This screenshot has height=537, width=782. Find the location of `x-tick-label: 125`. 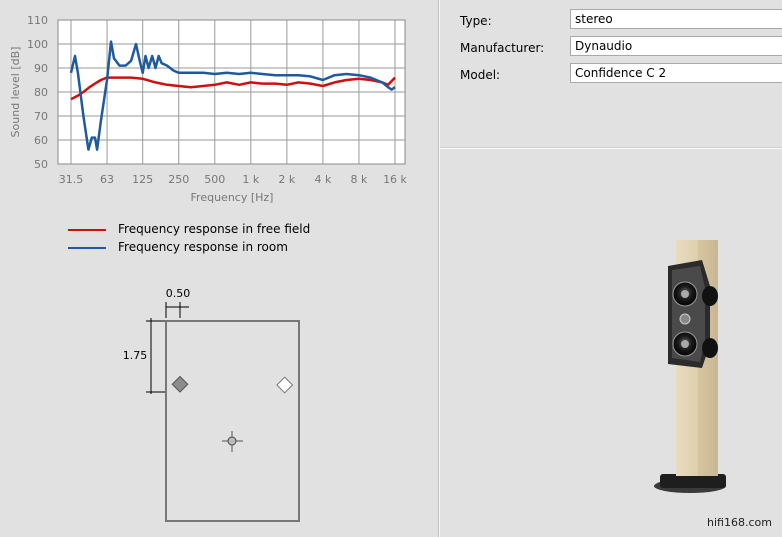

x-tick-label: 125 is located at coordinates (142, 179).